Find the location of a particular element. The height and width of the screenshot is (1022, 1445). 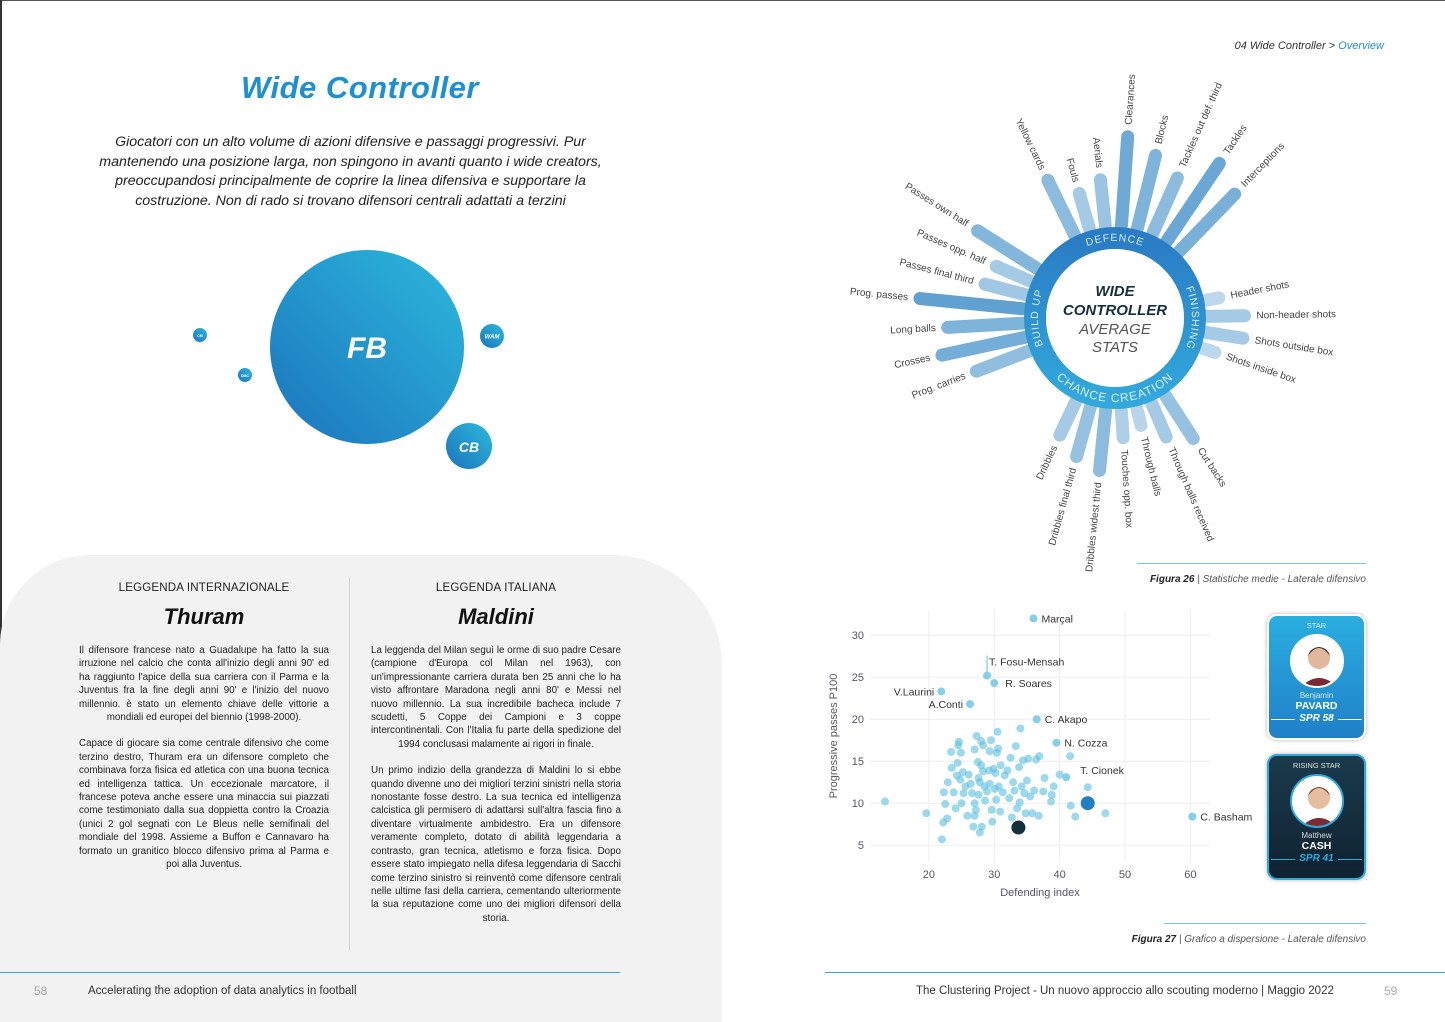

position-bubble-chart: FB CB WAM CM DMC is located at coordinates (348, 359).